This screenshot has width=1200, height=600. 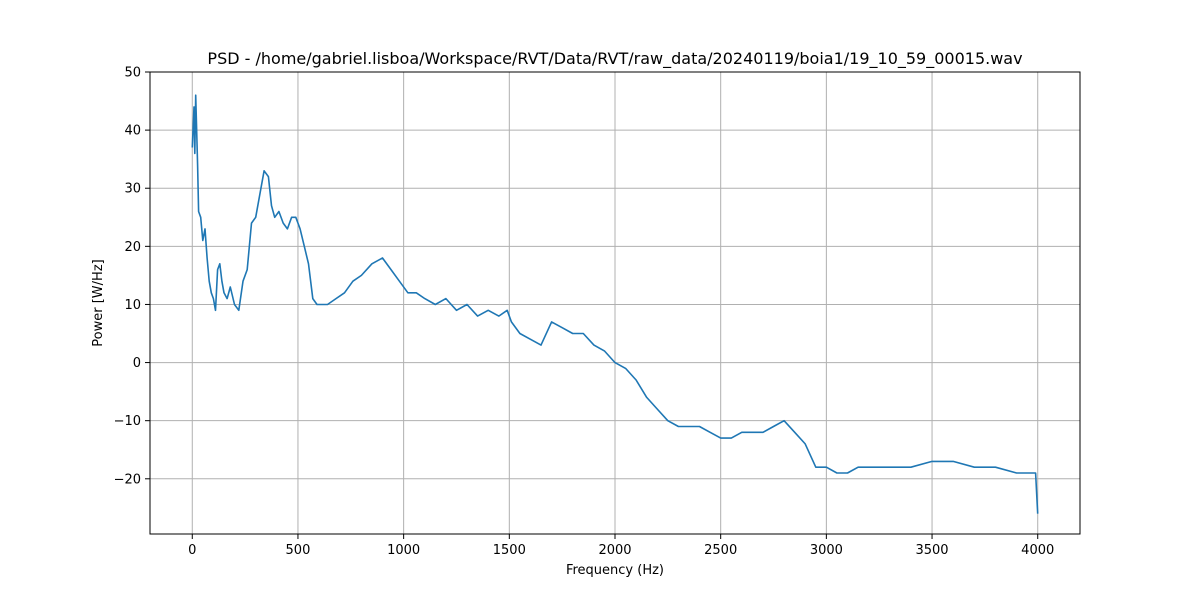 I want to click on x-tick-label: 1500, so click(x=509, y=550).